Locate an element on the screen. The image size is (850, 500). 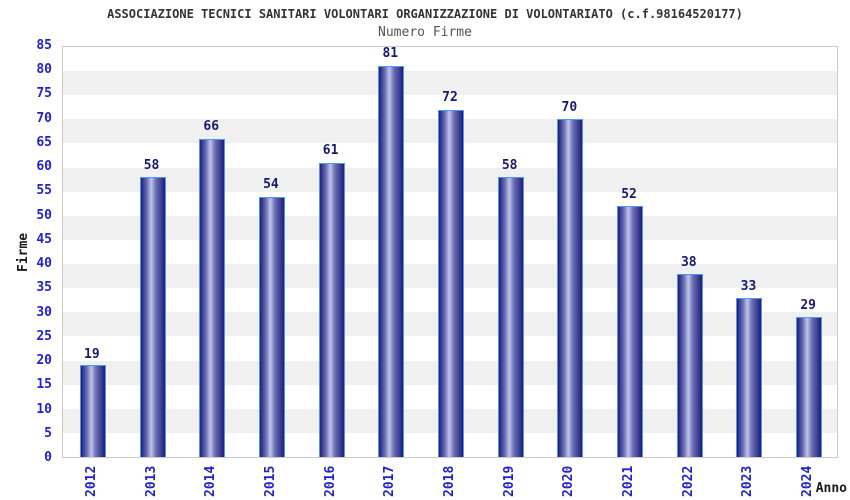
x-tick-label: 2014 is located at coordinates (211, 481).